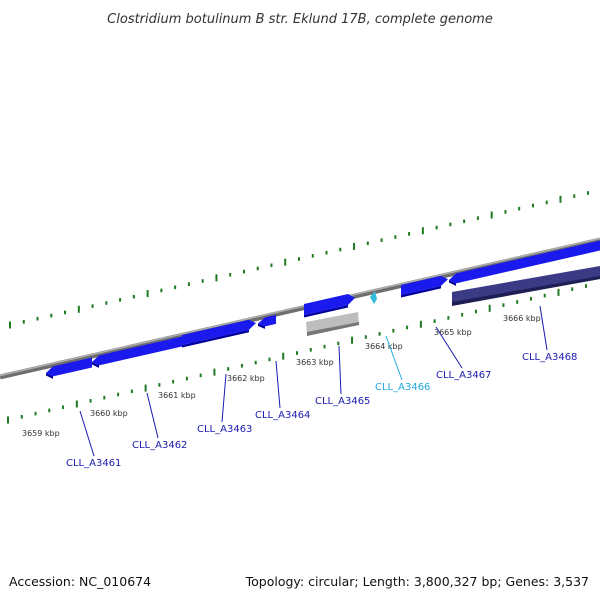 Image resolution: width=600 pixels, height=600 pixels. Describe the element at coordinates (159, 445) in the screenshot. I see `gene-label-CLL_A3462: CLL_A3462` at that location.